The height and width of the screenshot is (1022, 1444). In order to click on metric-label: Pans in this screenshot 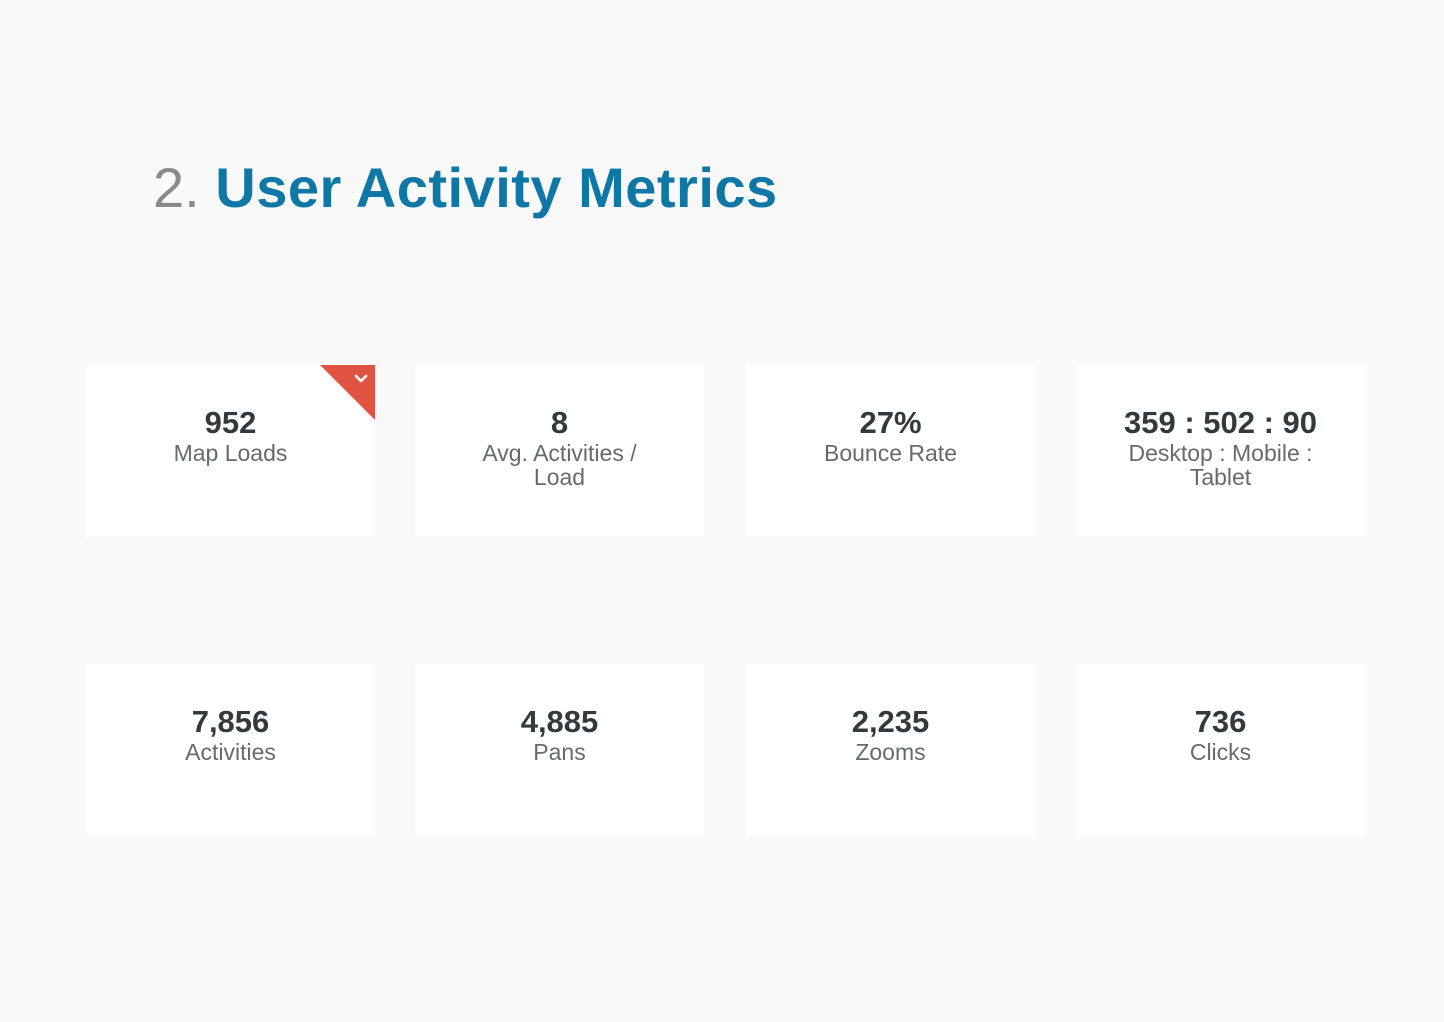, I will do `click(559, 752)`.